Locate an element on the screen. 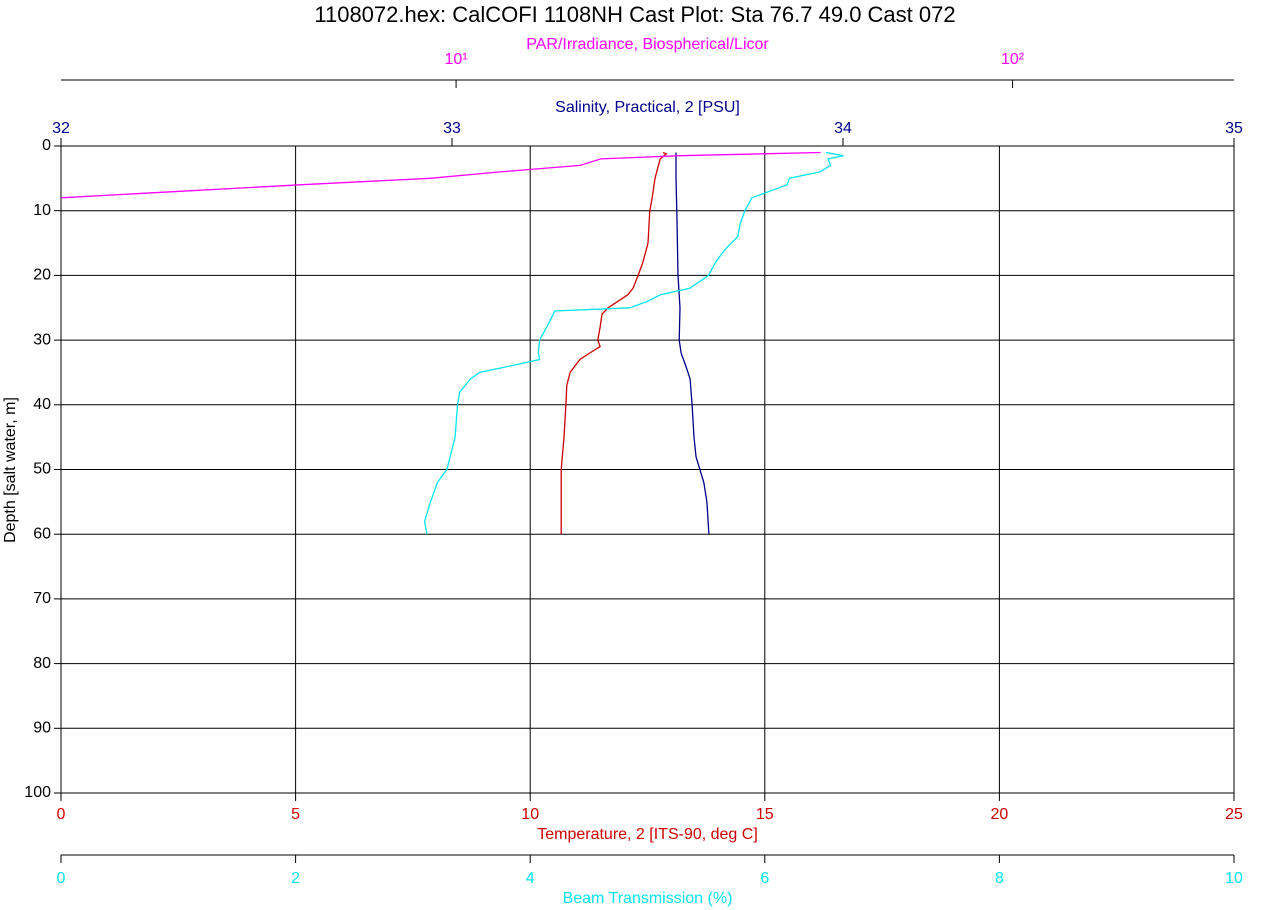  x-tick-label: 4 is located at coordinates (530, 878).